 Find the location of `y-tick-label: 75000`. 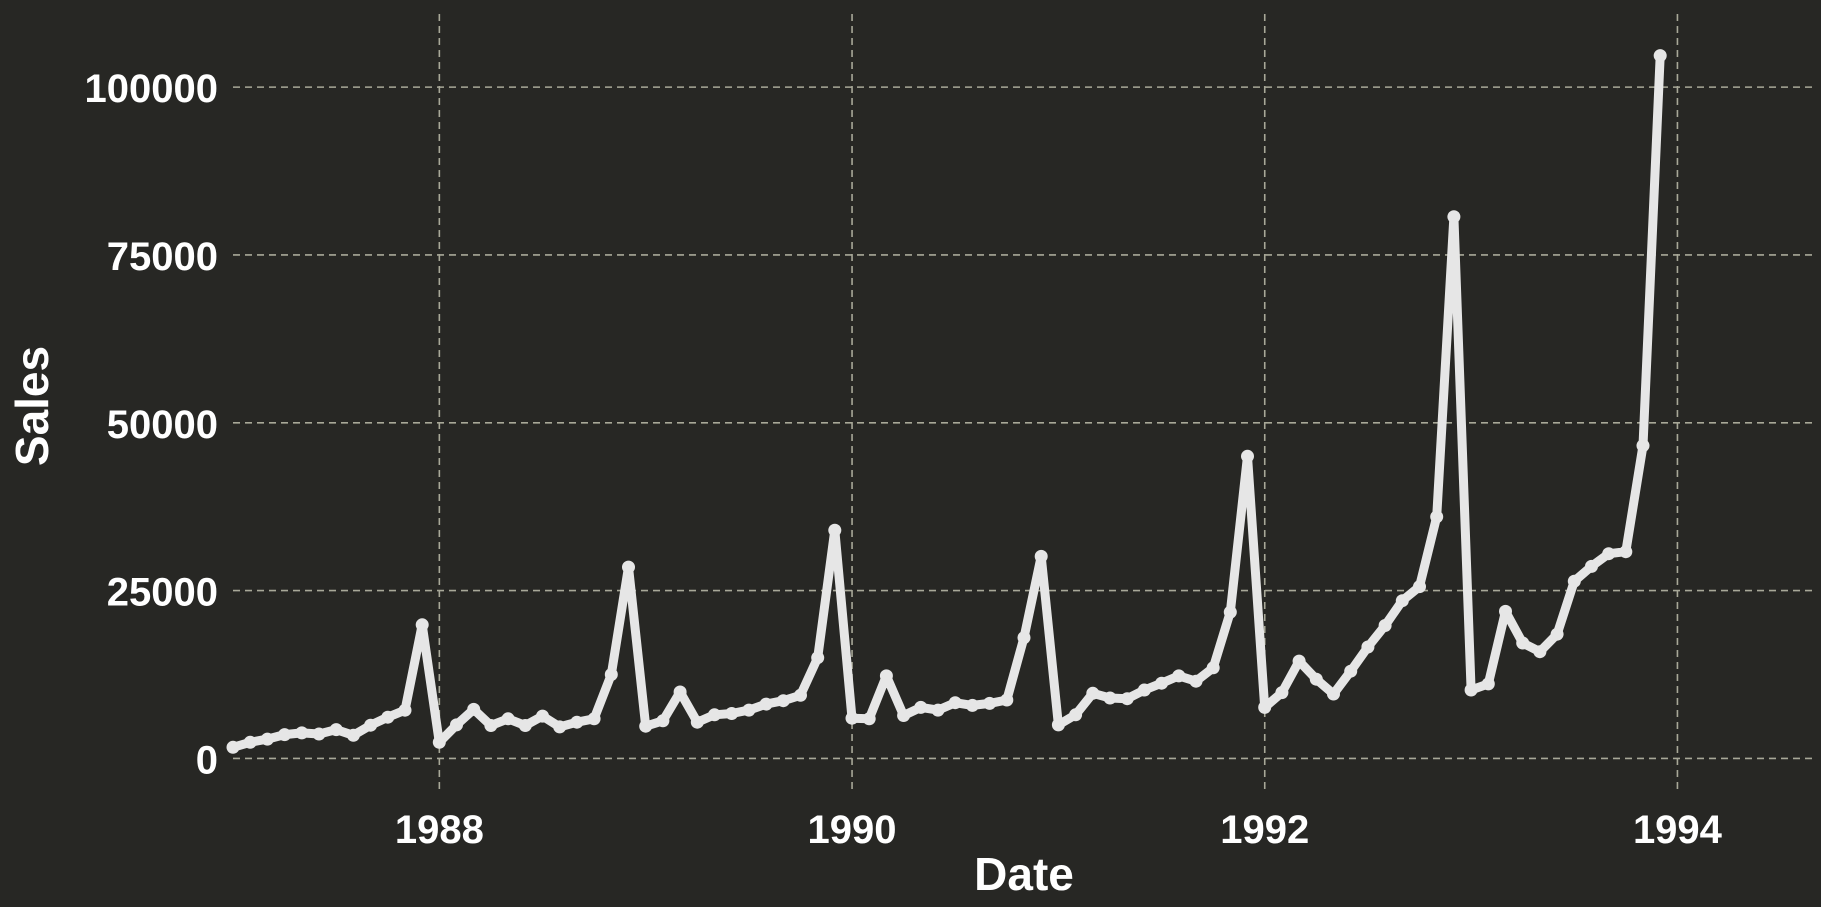

y-tick-label: 75000 is located at coordinates (162, 257).